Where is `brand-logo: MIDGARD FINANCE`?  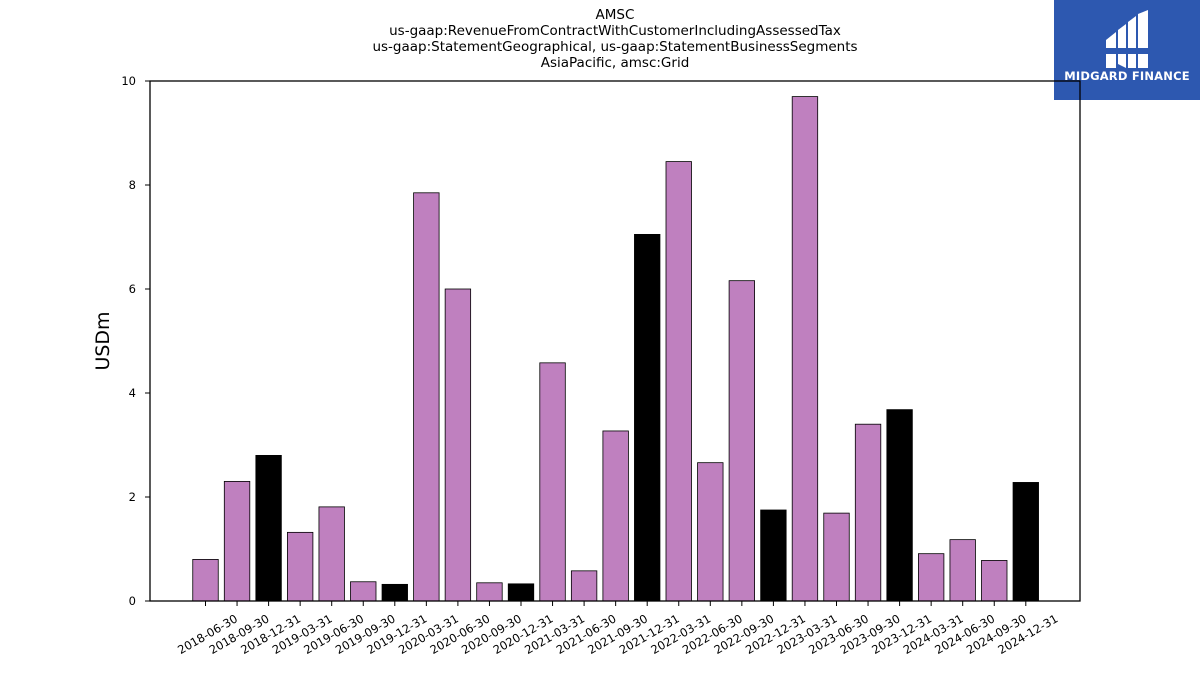
brand-logo: MIDGARD FINANCE is located at coordinates (1127, 50).